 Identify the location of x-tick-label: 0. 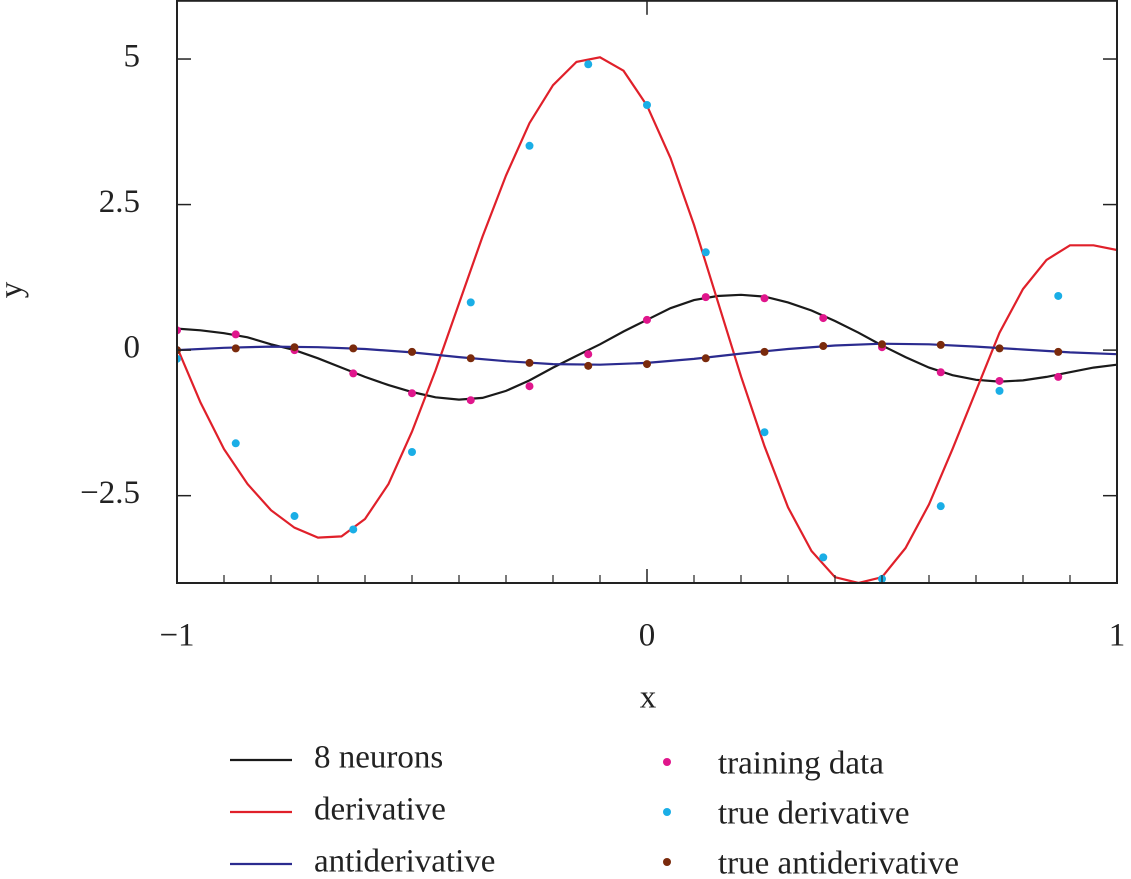
(647, 636).